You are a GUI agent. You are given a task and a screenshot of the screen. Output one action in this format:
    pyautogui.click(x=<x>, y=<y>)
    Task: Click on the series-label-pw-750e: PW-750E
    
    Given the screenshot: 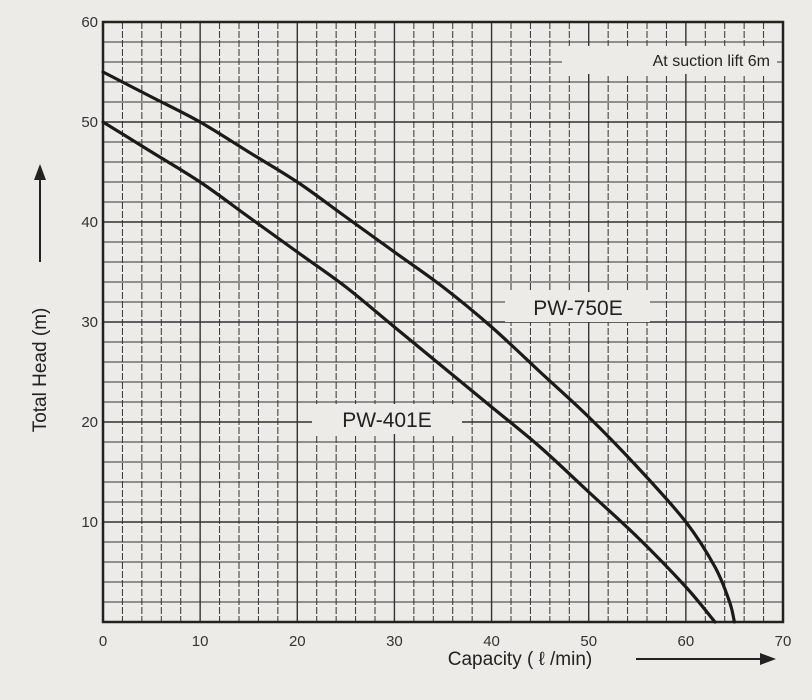 What is the action you would take?
    pyautogui.click(x=578, y=308)
    